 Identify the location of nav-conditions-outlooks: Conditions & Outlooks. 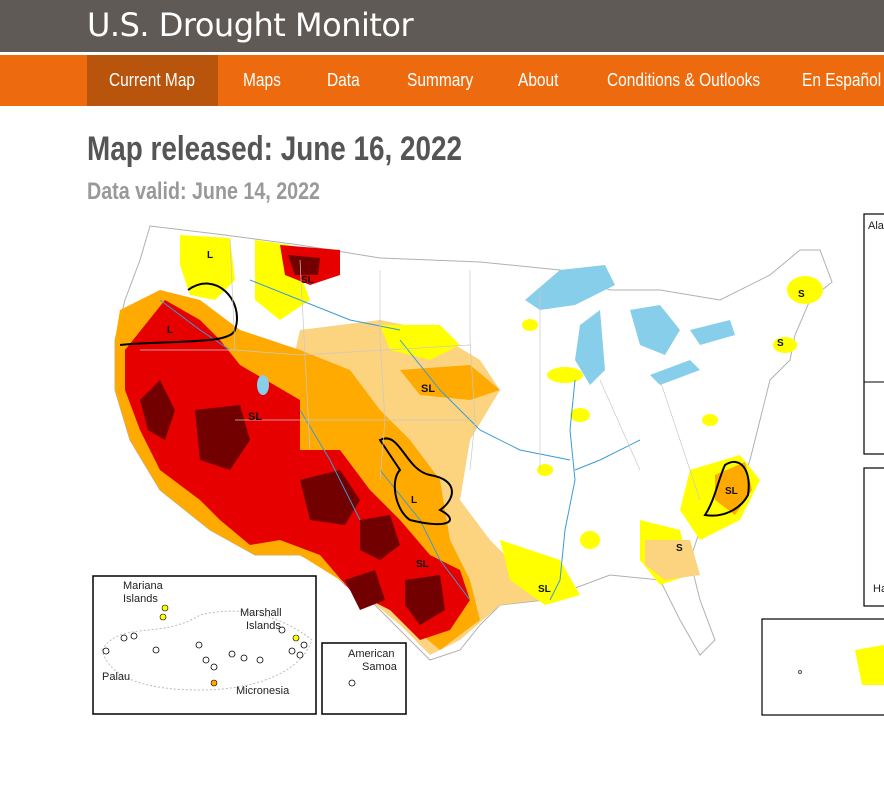
(684, 80).